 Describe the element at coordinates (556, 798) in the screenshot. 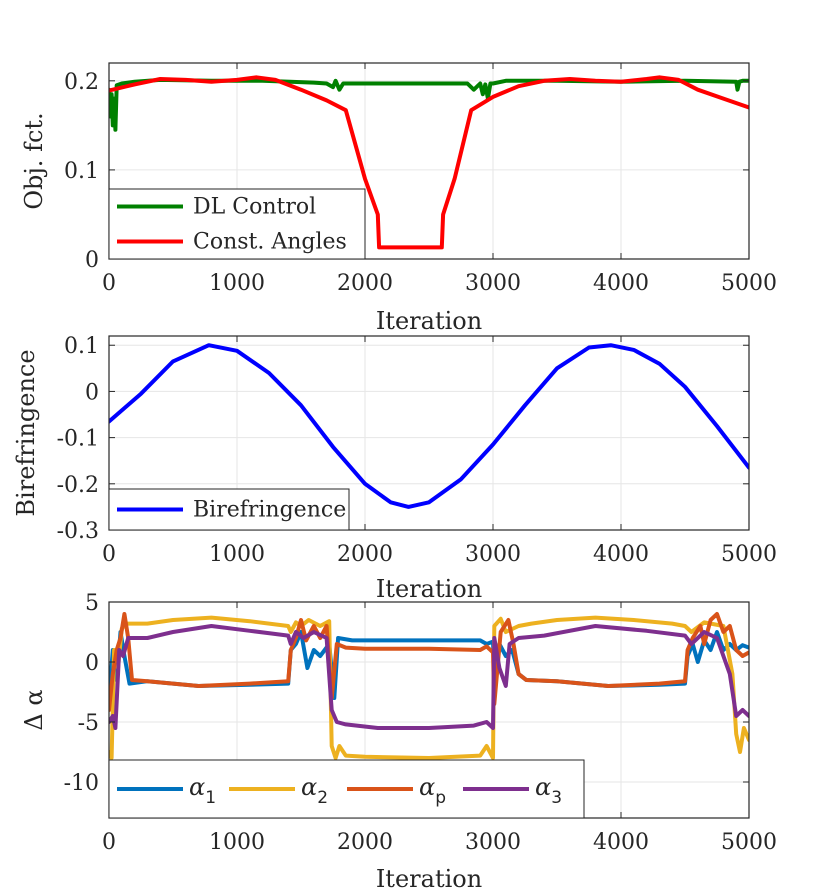

I see `legend-subscript: 3` at that location.